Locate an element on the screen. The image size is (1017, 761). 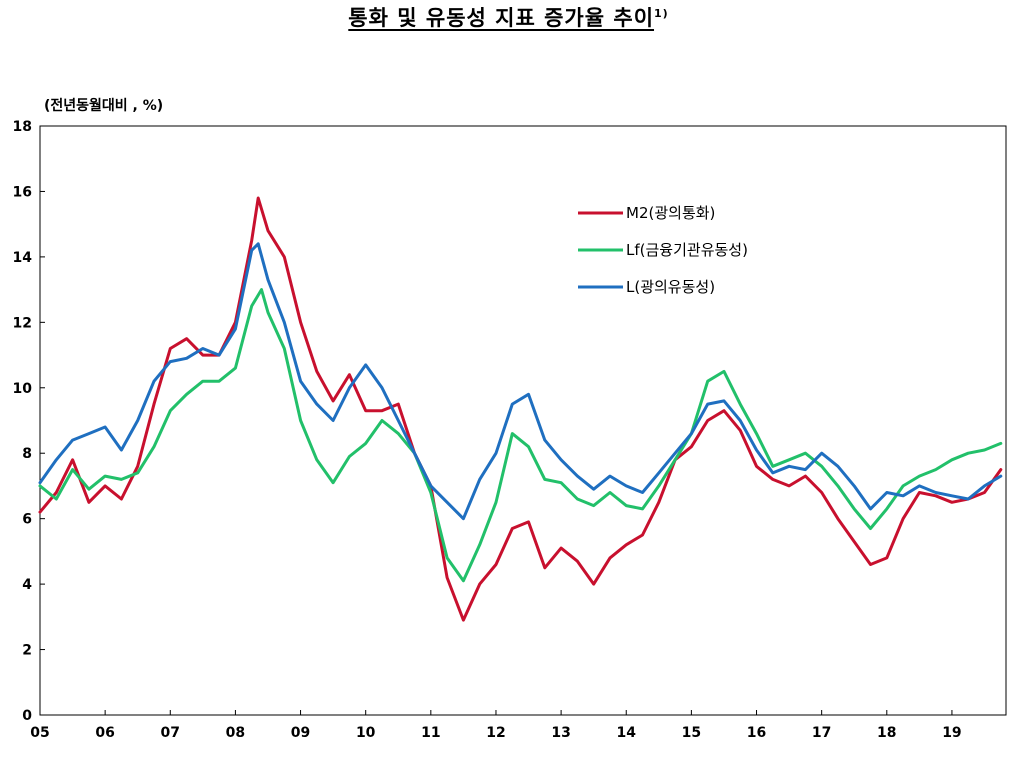
y-tick-label: 16 is located at coordinates (22, 192).